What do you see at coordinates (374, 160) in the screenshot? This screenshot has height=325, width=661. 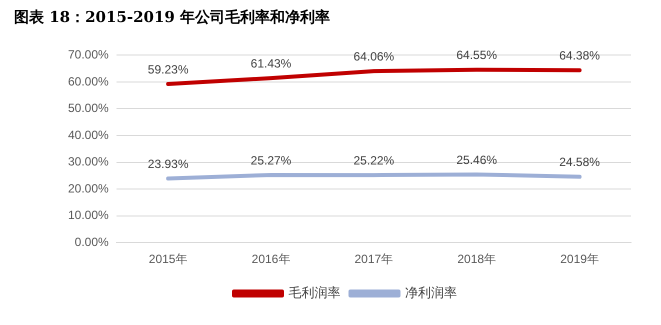 I see `data-label: 25.22%` at bounding box center [374, 160].